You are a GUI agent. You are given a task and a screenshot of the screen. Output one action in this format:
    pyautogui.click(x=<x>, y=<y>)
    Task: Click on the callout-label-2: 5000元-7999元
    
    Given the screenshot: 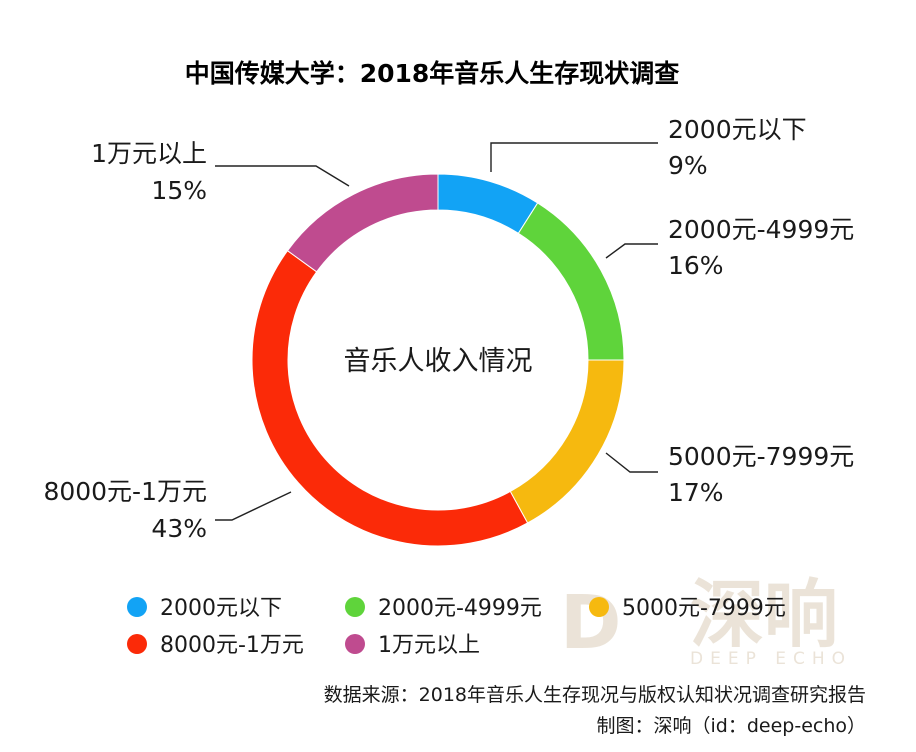 What is the action you would take?
    pyautogui.click(x=761, y=456)
    